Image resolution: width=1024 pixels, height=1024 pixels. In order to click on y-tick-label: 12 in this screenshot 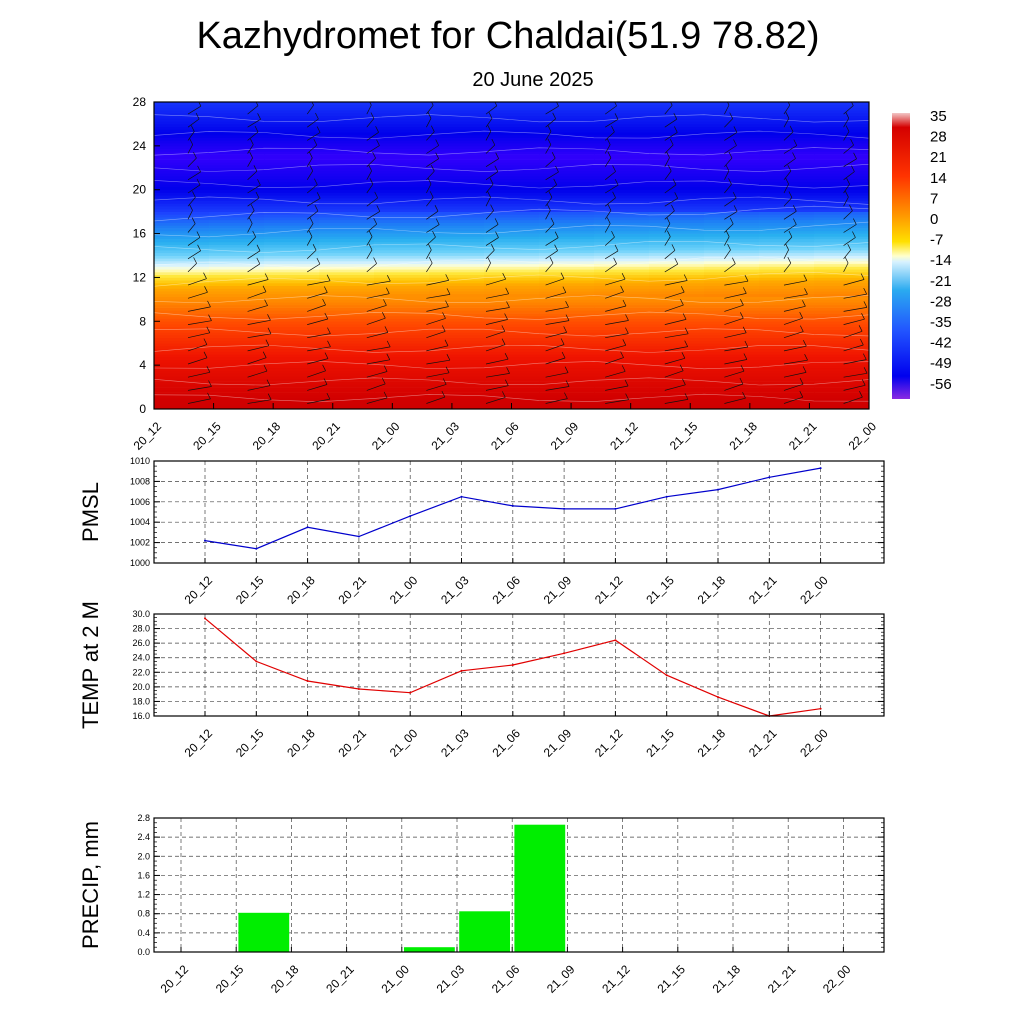, I will do `click(140, 277)`.